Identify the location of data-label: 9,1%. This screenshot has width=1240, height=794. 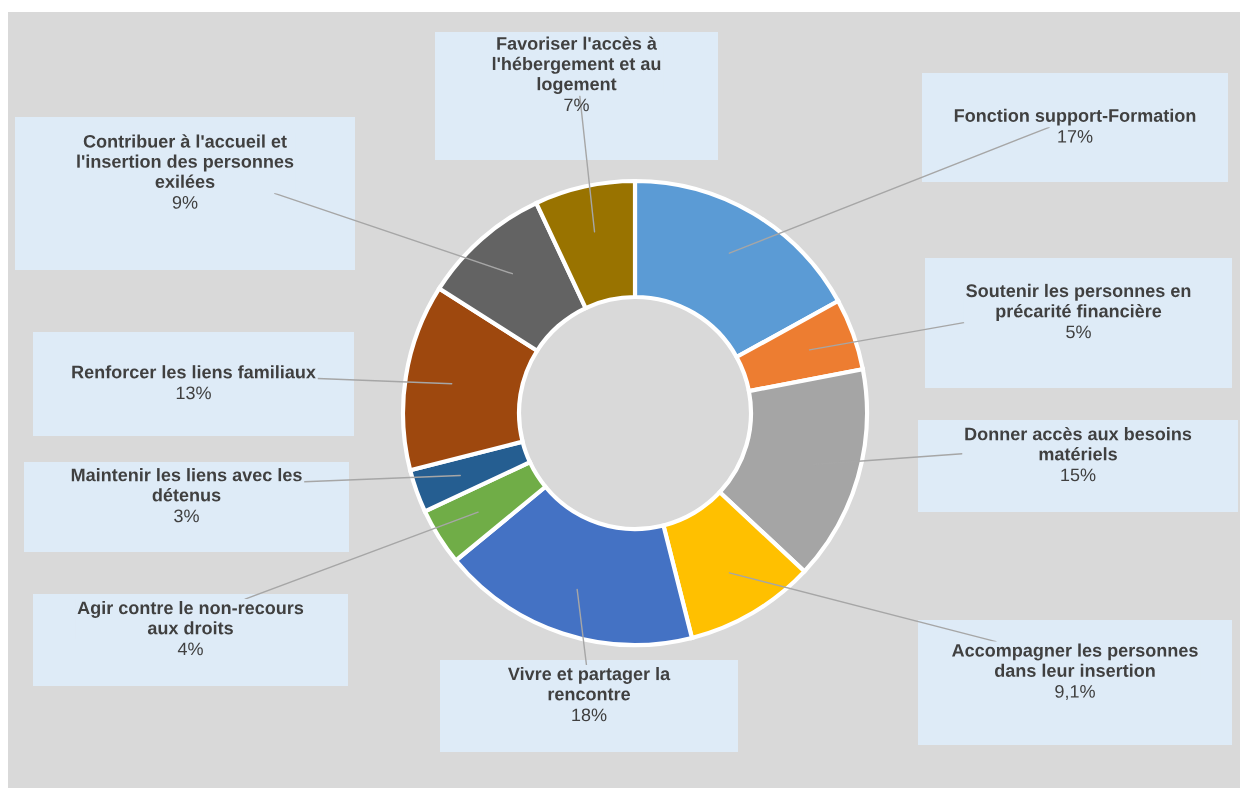
(1075, 692).